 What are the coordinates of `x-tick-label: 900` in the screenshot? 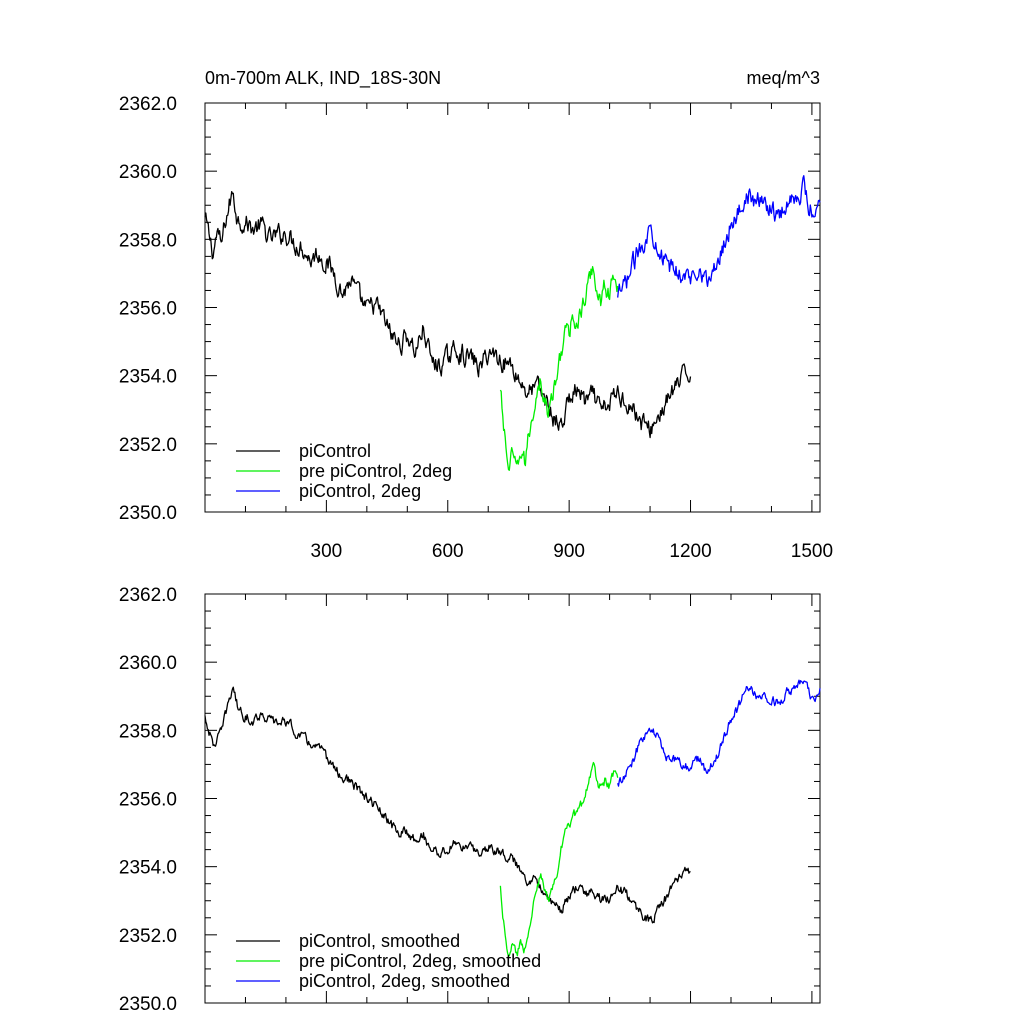 It's located at (569, 551).